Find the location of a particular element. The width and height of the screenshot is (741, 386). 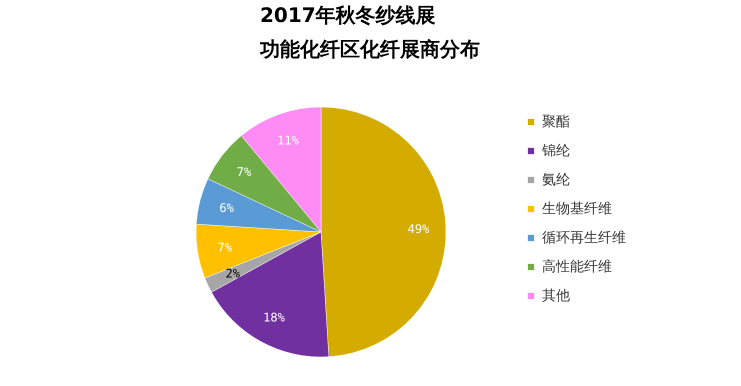

legend-label: 生物基纤维 is located at coordinates (577, 209).